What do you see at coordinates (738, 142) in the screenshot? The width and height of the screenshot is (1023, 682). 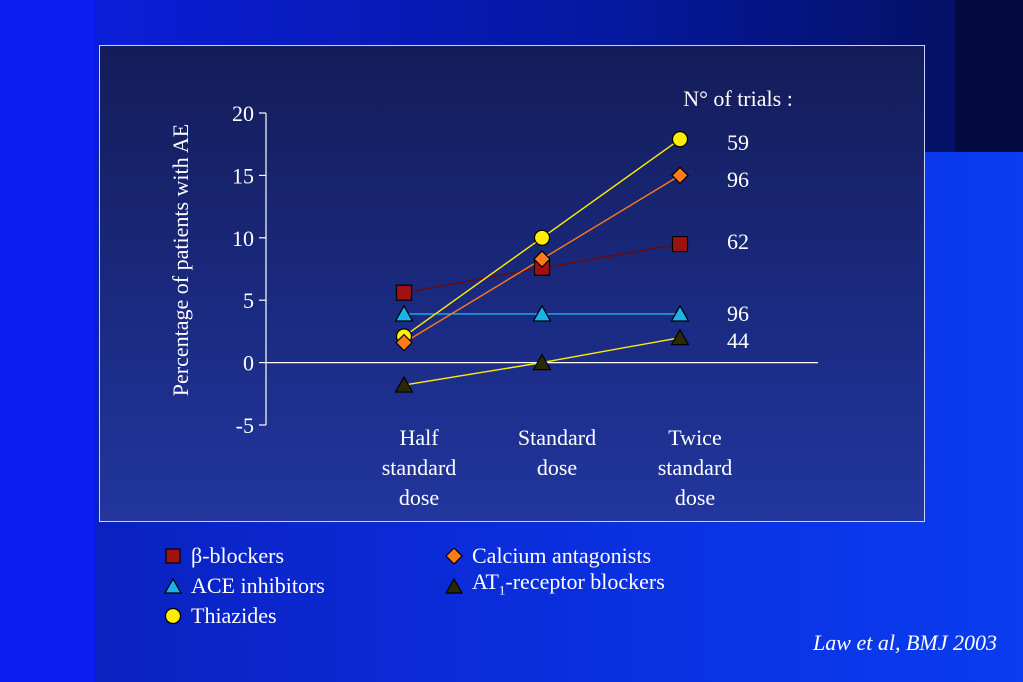 I see `trial-count-thiazide: 59` at bounding box center [738, 142].